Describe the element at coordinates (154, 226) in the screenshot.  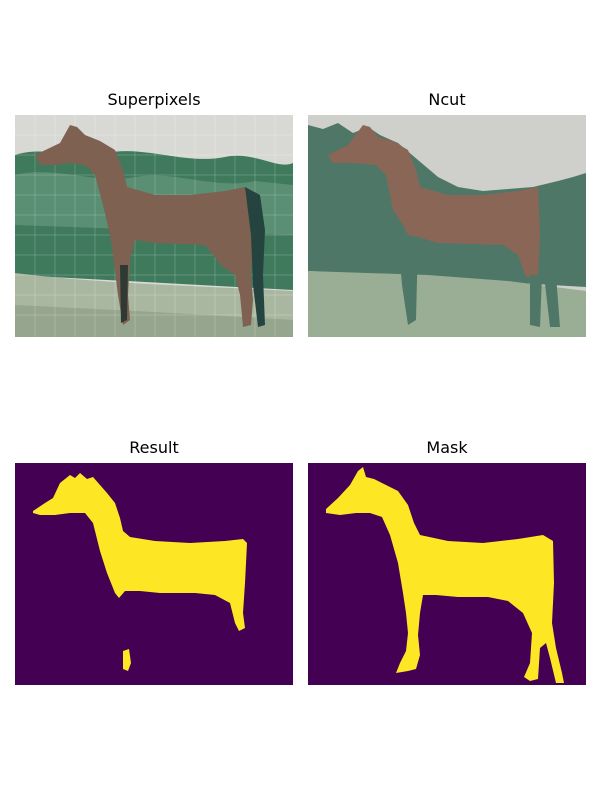
I see `superpixels-image` at that location.